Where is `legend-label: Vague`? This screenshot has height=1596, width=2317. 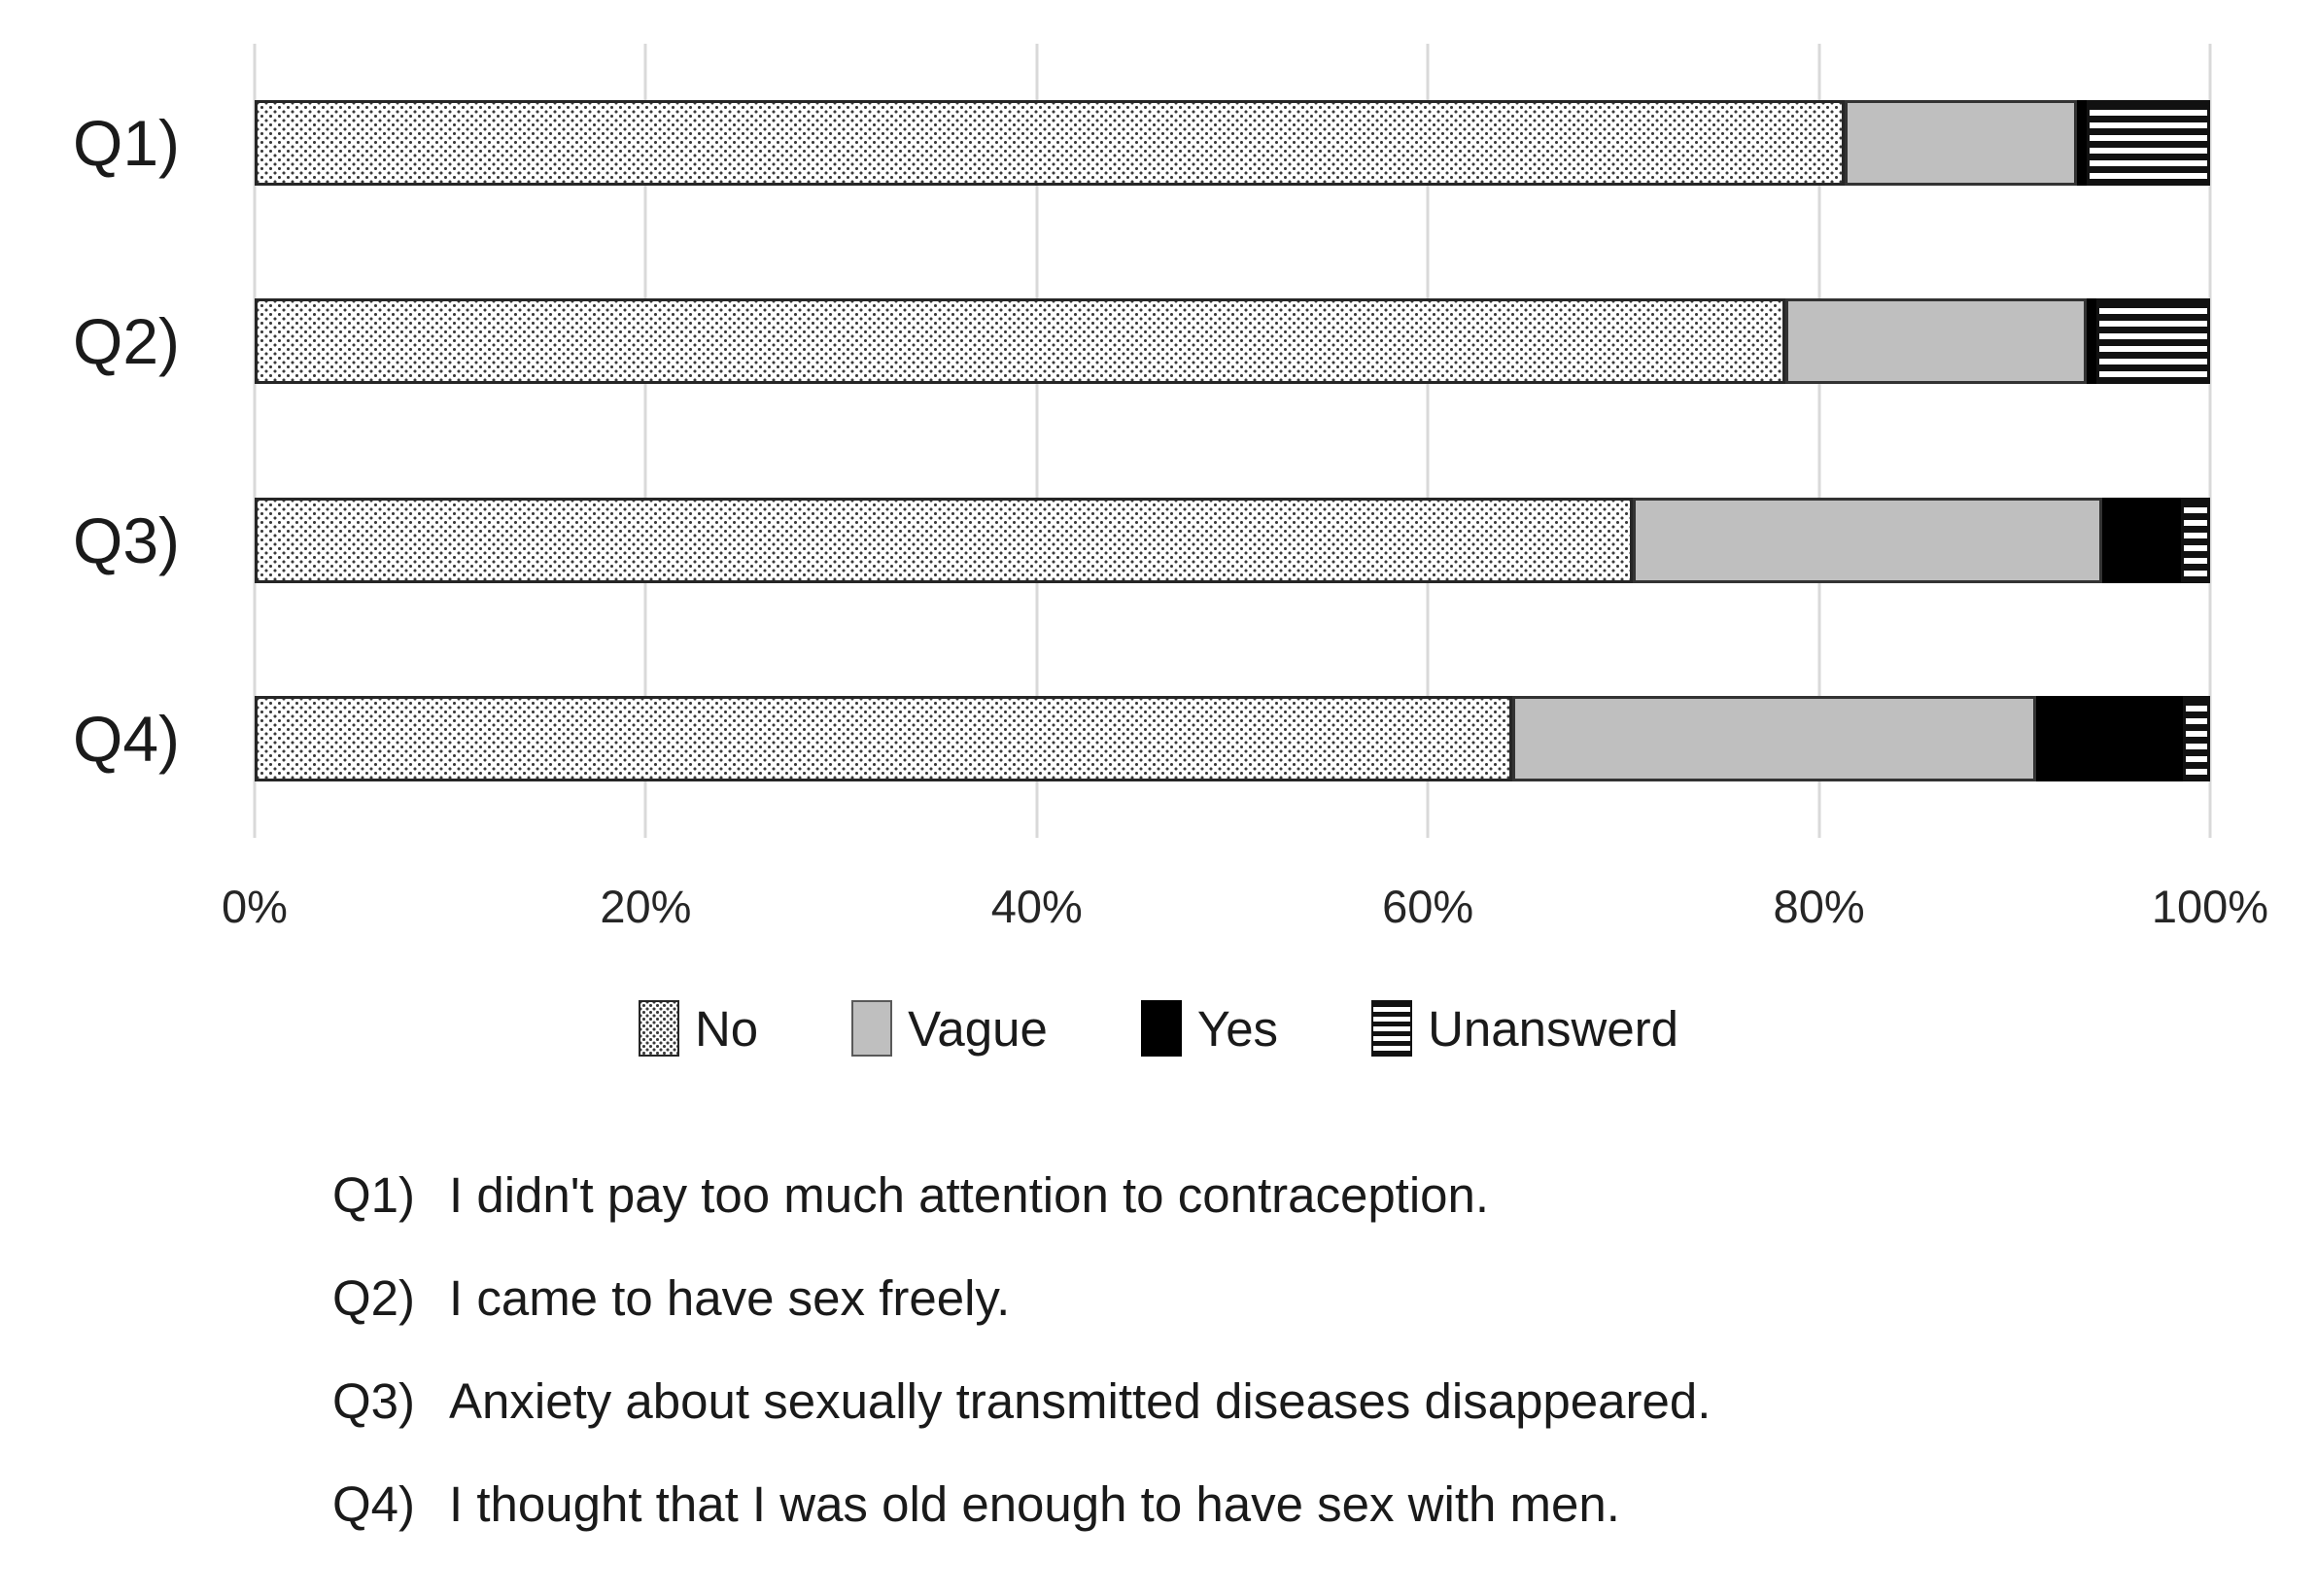 legend-label: Vague is located at coordinates (978, 1028).